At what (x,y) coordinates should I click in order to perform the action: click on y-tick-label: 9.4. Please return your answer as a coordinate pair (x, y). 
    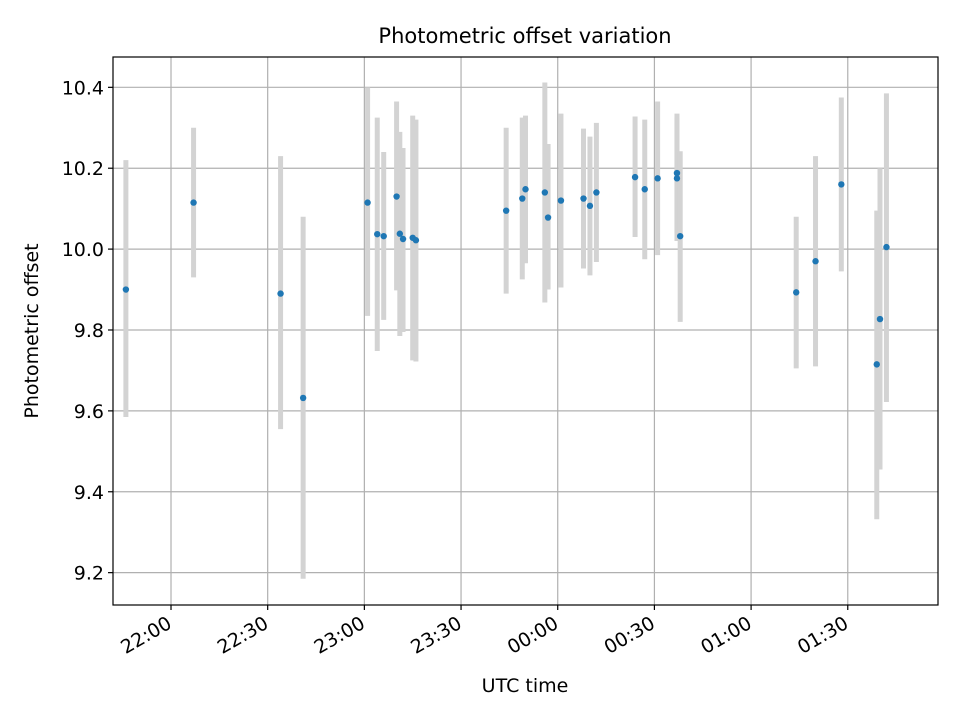
    Looking at the image, I should click on (89, 493).